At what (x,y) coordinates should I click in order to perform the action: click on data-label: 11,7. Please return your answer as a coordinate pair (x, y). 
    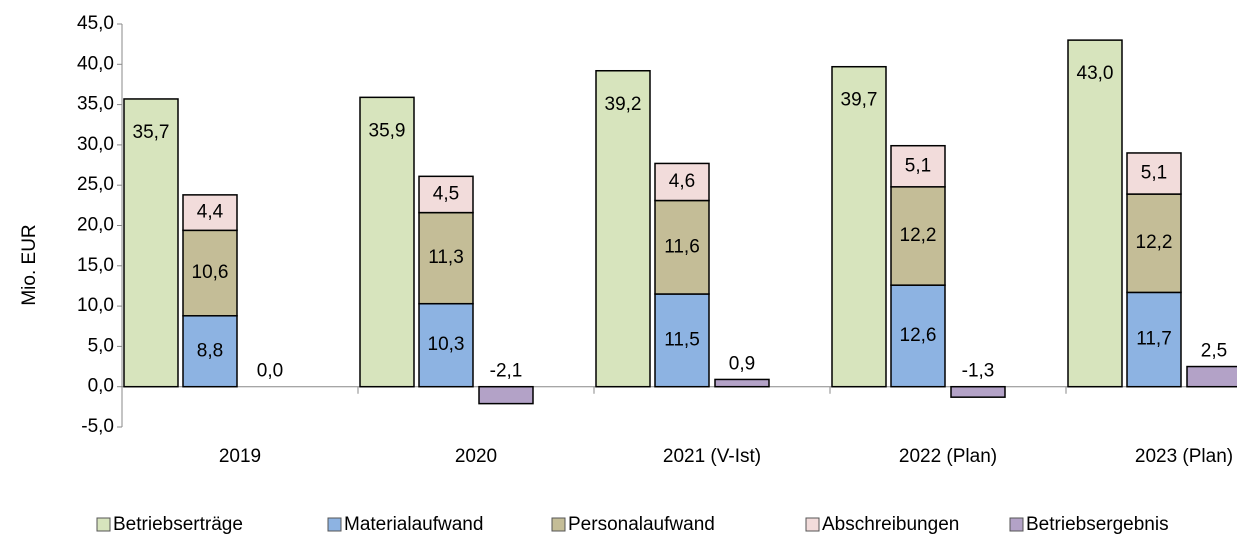
    Looking at the image, I should click on (1154, 339).